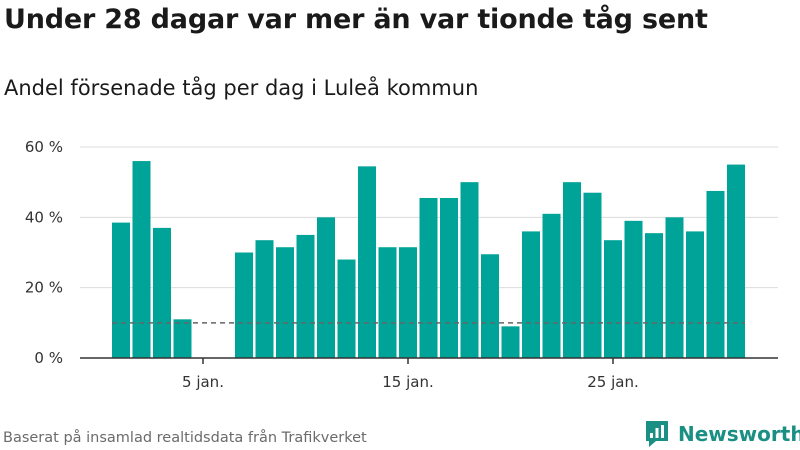  I want to click on axes, so click(429, 360).